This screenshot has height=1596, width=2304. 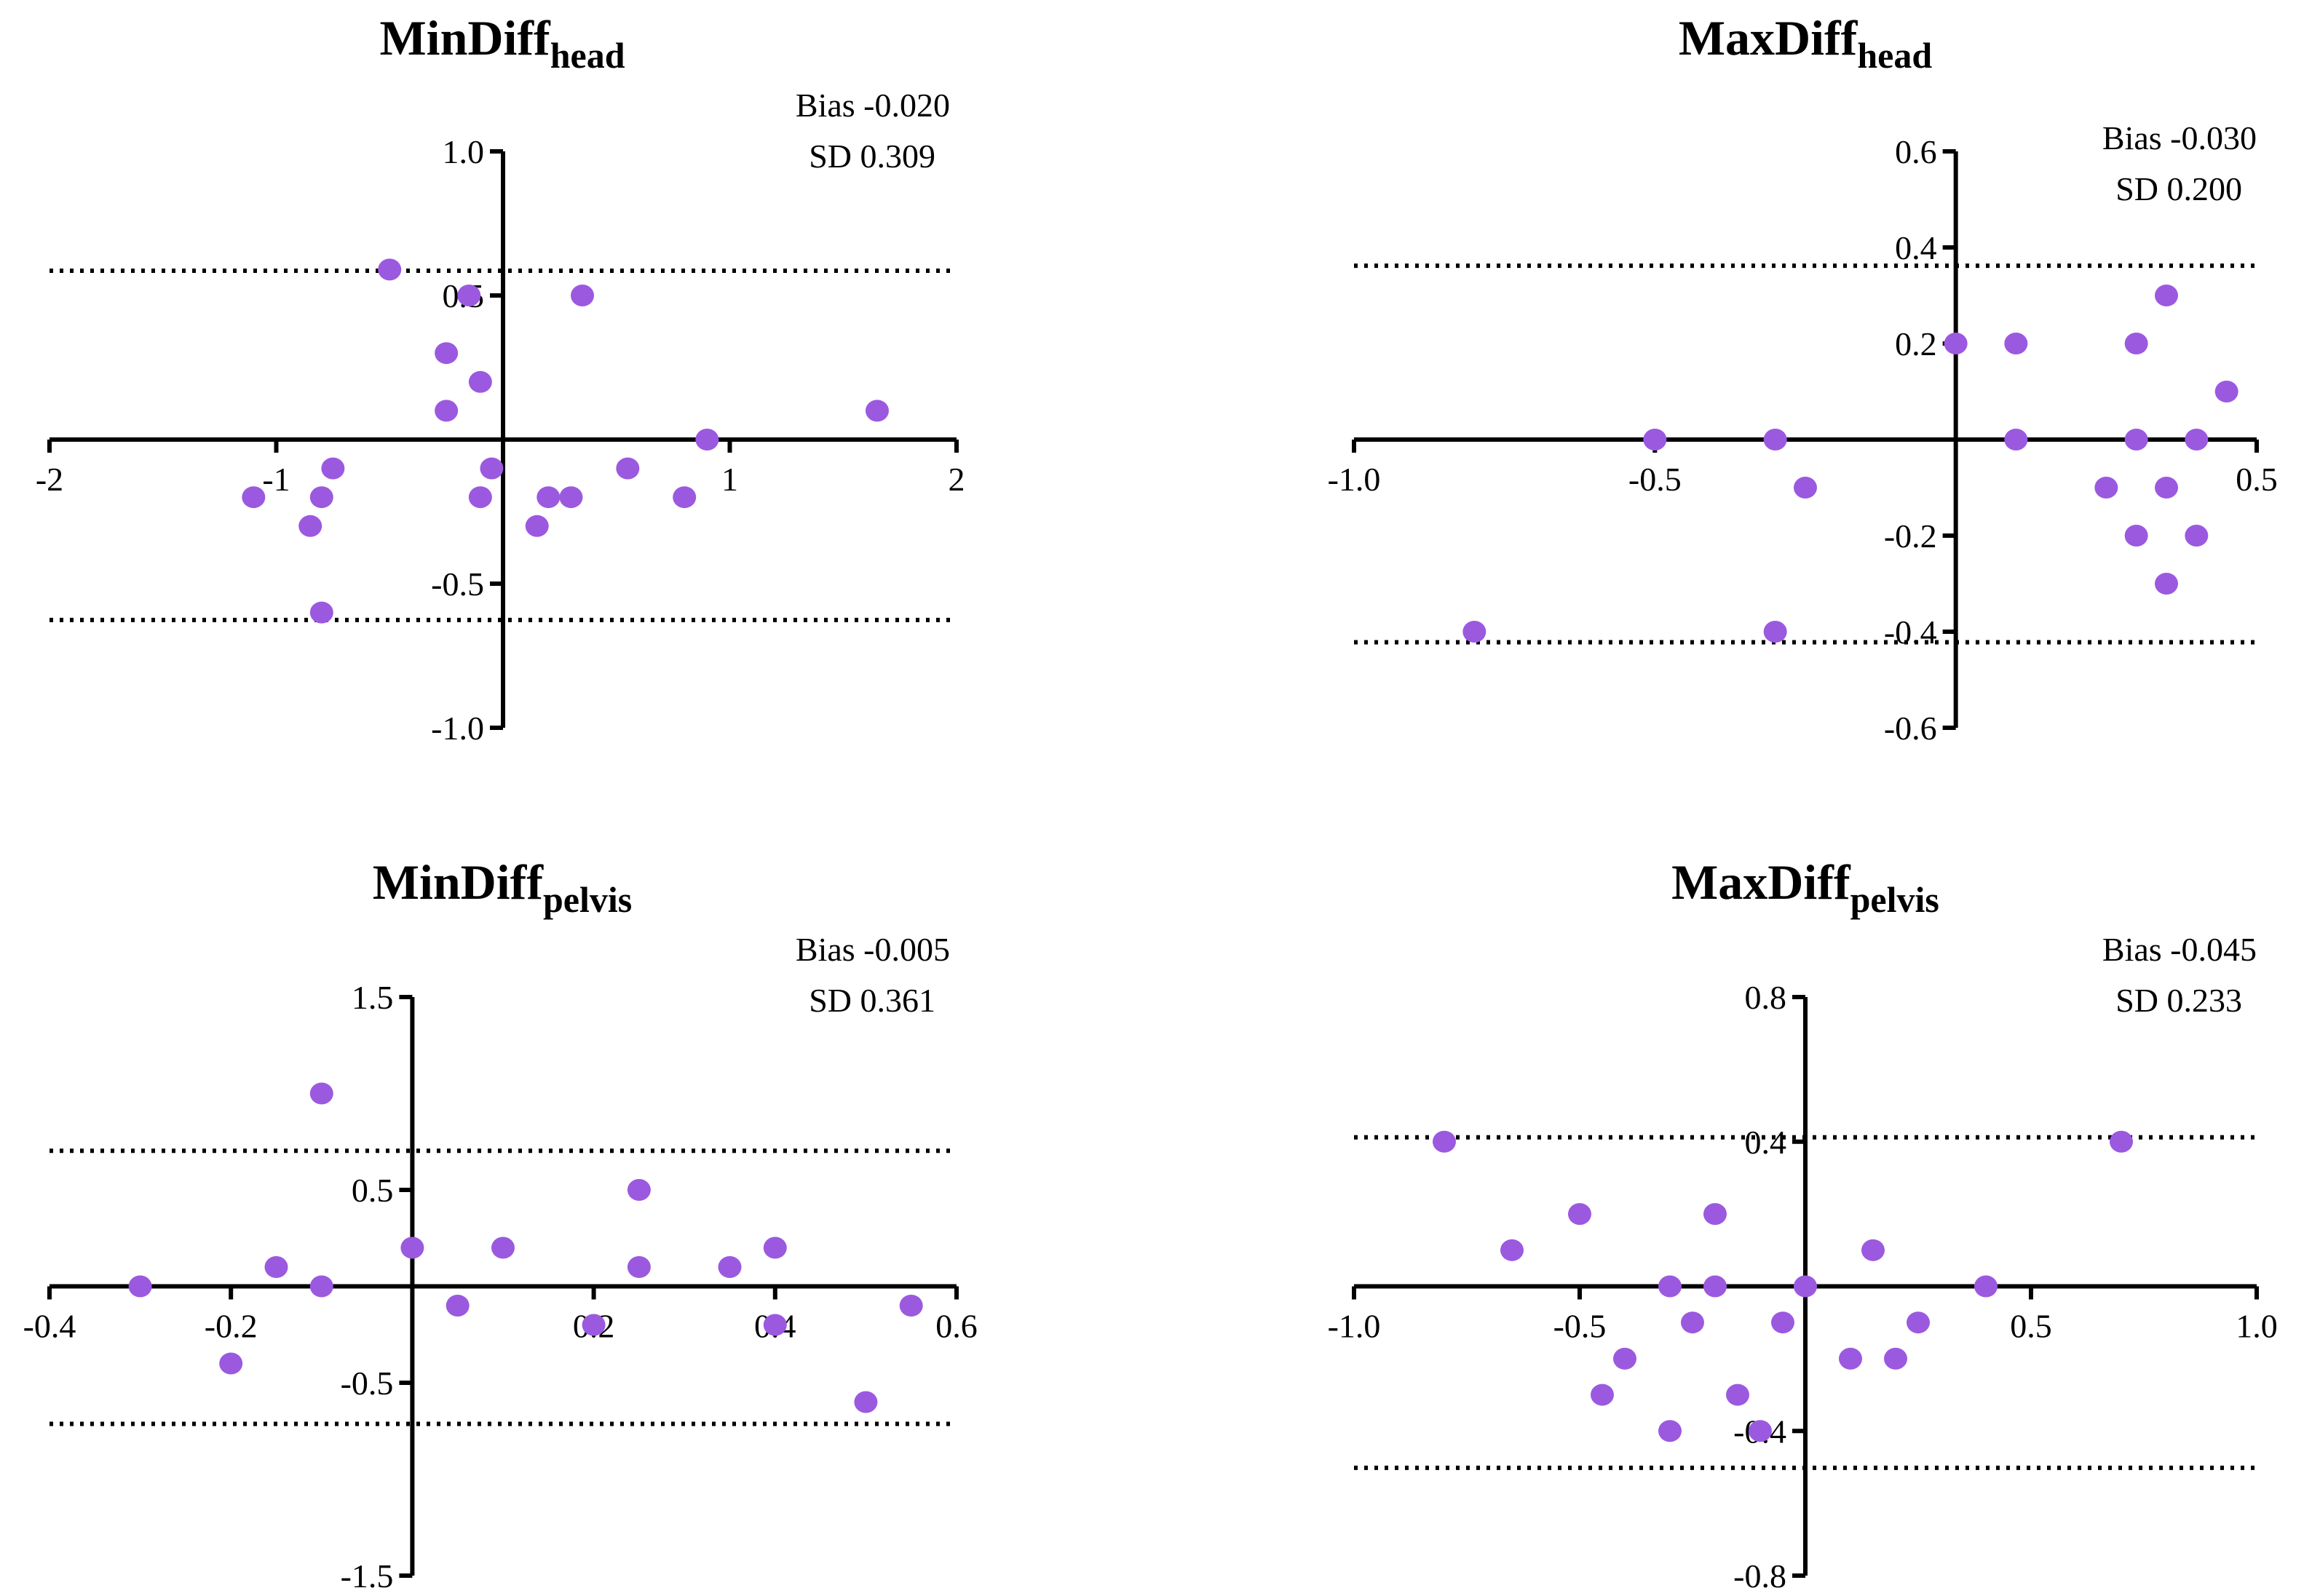 What do you see at coordinates (1806, 43) in the screenshot?
I see `chart-title: MaxDiffhead` at bounding box center [1806, 43].